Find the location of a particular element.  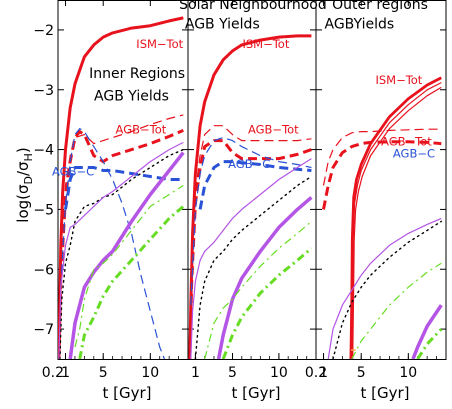

panel-title-line: Inner Regions is located at coordinates (137, 74).